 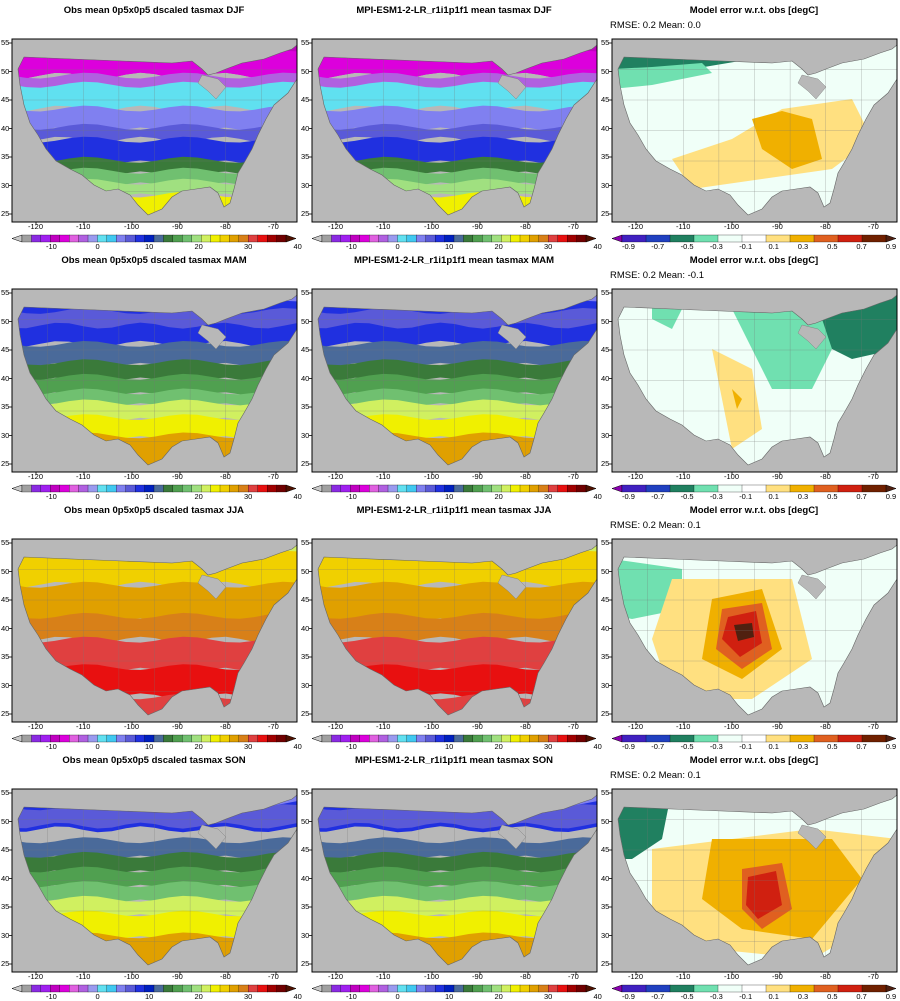 What do you see at coordinates (605, 571) in the screenshot?
I see `y-tick-label: 50` at bounding box center [605, 571].